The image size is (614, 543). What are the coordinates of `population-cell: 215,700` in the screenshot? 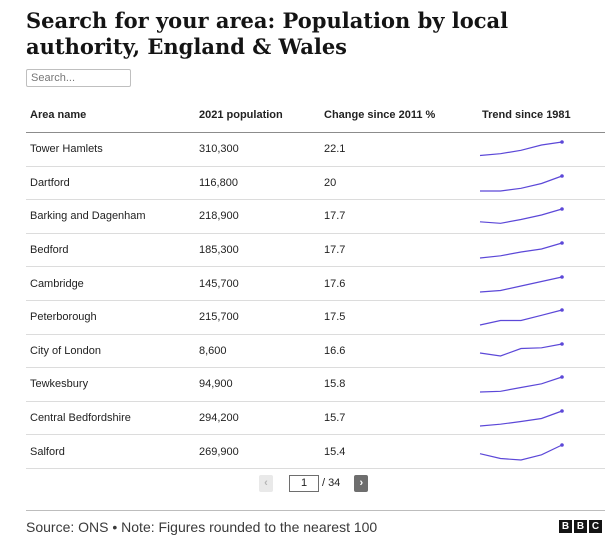 It's located at (257, 317).